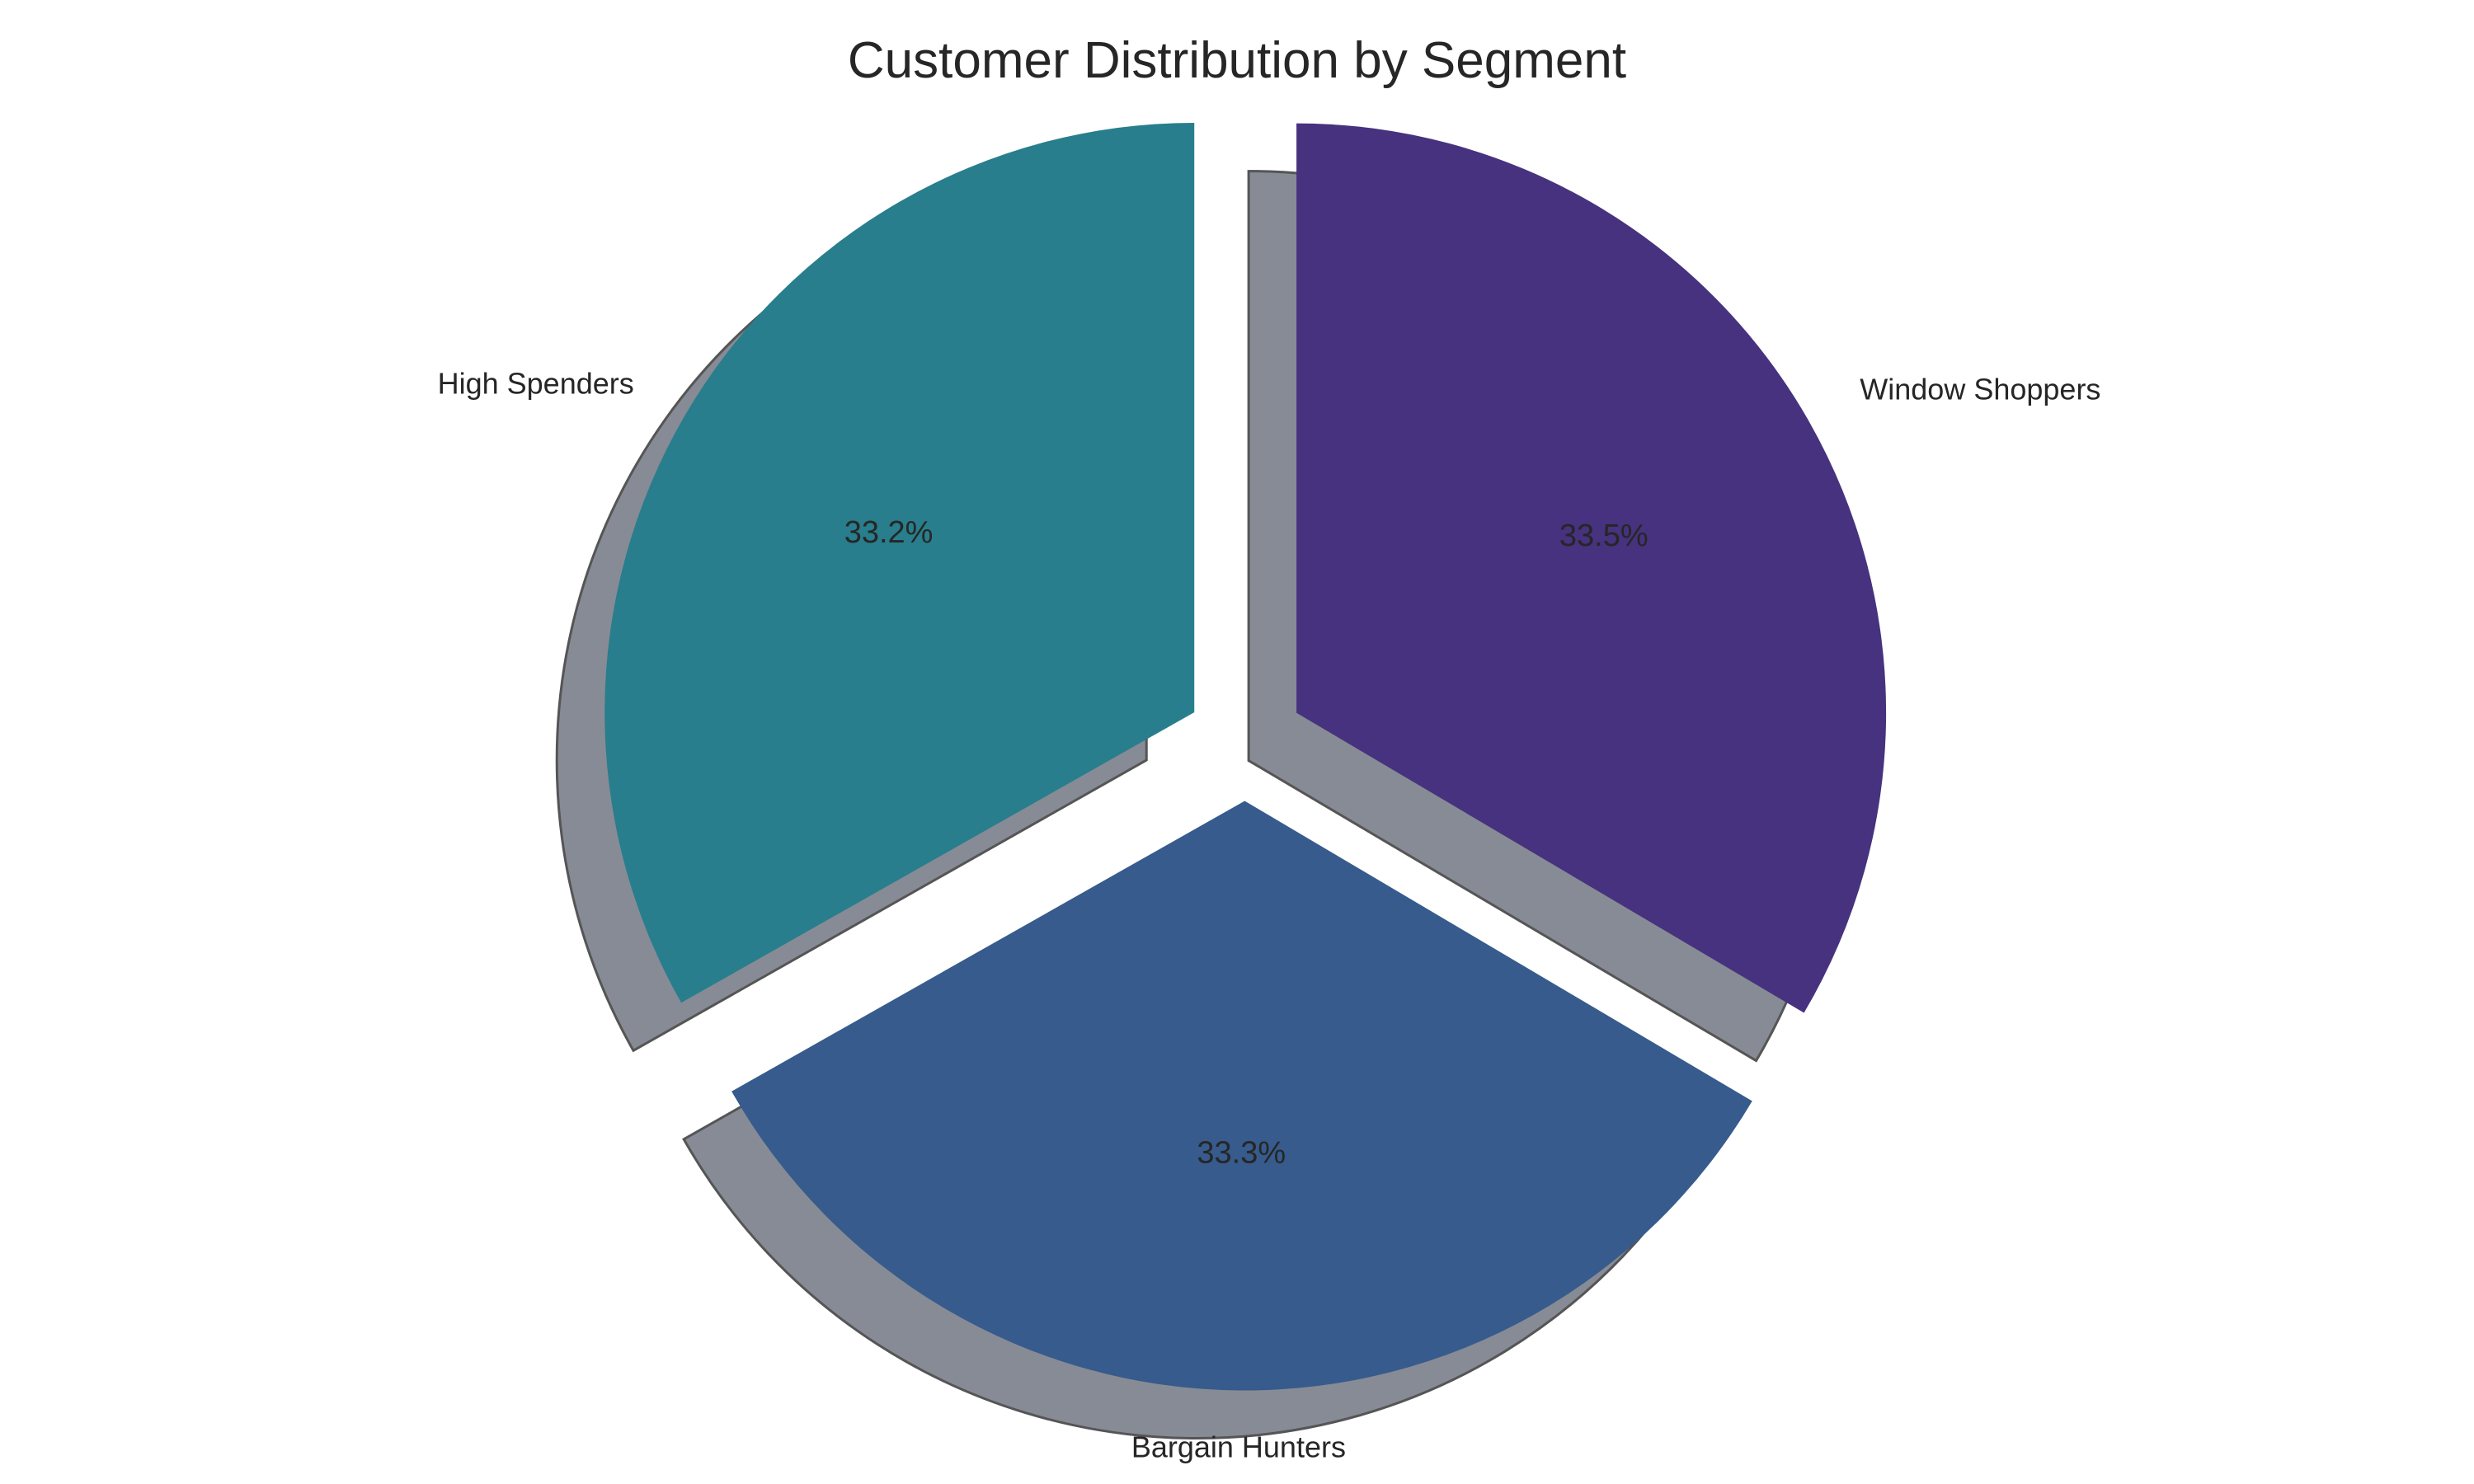 The image size is (2474, 1484). What do you see at coordinates (536, 383) in the screenshot?
I see `slice-label-high-spenders: High Spenders` at bounding box center [536, 383].